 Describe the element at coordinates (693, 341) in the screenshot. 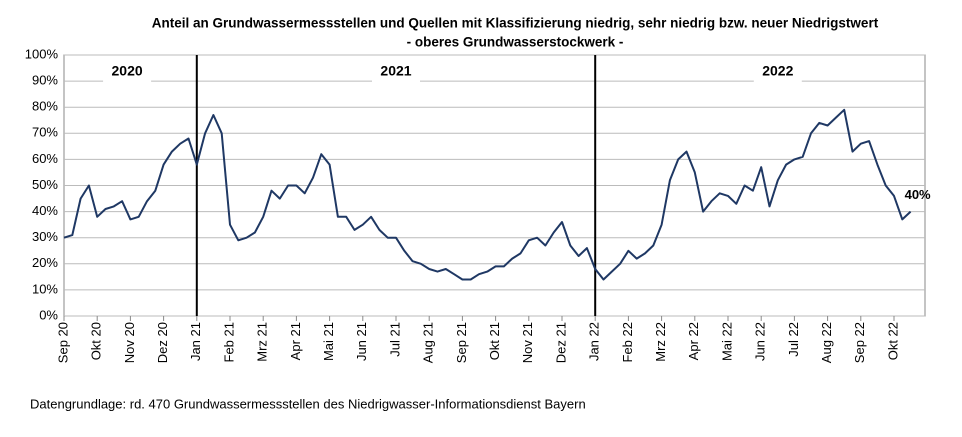

I see `x-tick-label: Apr 22` at that location.